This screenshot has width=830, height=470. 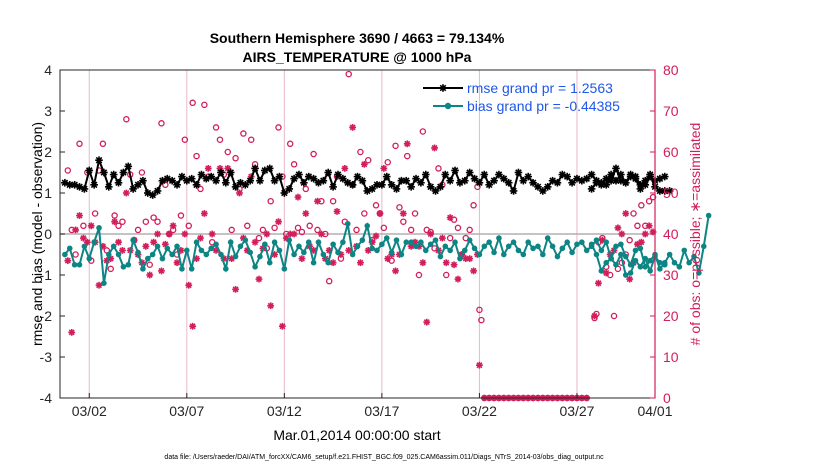 What do you see at coordinates (357, 57) in the screenshot?
I see `chart-subtitle: AIRS_TEMPERATURE @ 1000 hPa` at bounding box center [357, 57].